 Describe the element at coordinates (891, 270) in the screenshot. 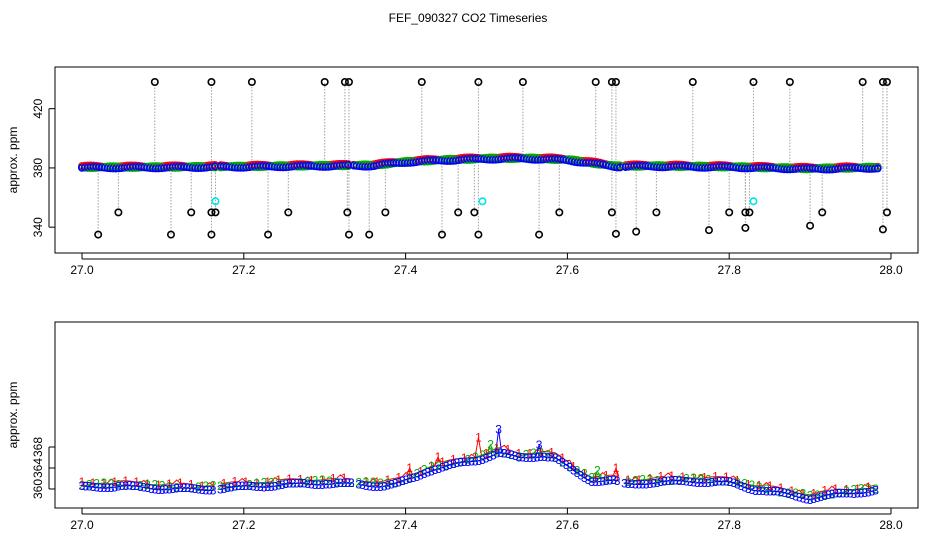

I see `top-x-tick-label: 28.0` at that location.